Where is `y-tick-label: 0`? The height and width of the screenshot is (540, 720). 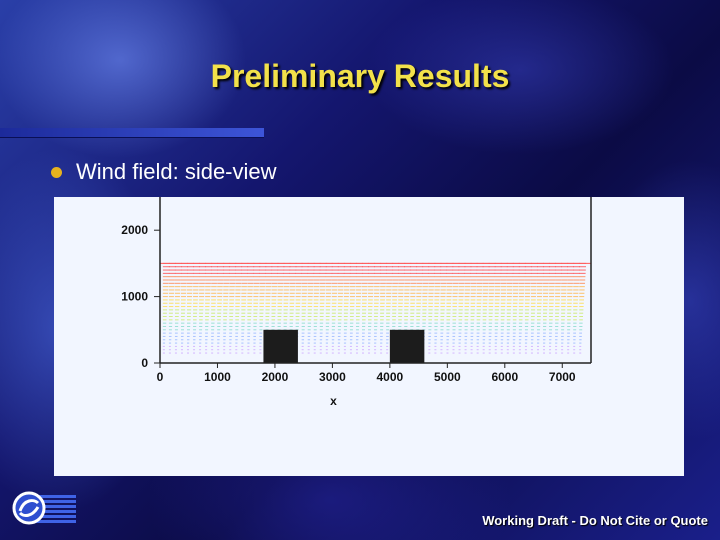
y-tick-label: 0 is located at coordinates (144, 363).